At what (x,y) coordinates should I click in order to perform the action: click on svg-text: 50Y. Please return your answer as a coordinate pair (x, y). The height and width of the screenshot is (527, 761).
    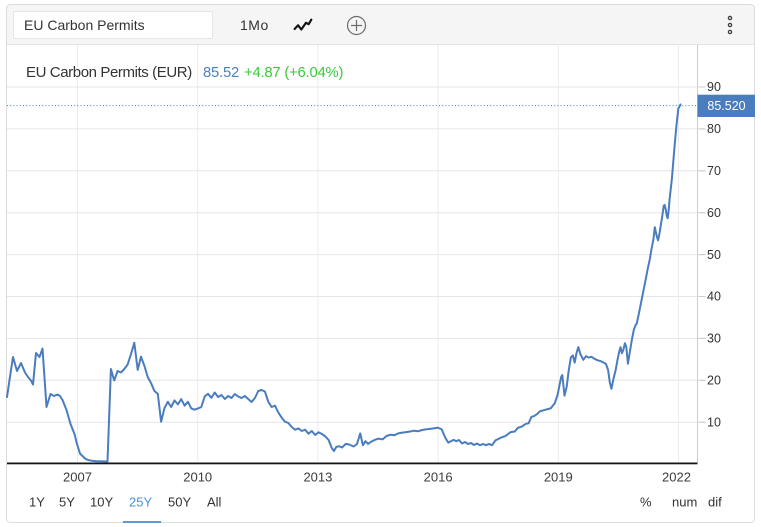
    Looking at the image, I should click on (179, 502).